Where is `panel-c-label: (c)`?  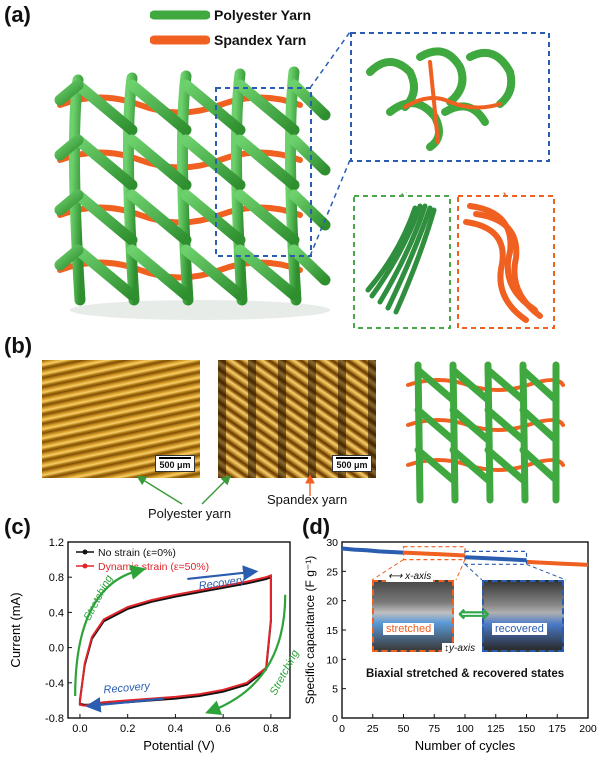
panel-c-label: (c) is located at coordinates (17, 526).